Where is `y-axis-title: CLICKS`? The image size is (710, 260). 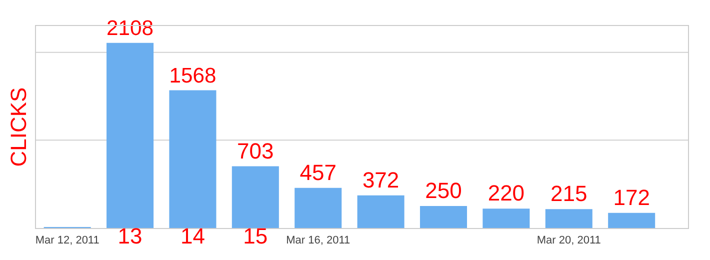
y-axis-title: CLICKS is located at coordinates (18, 127).